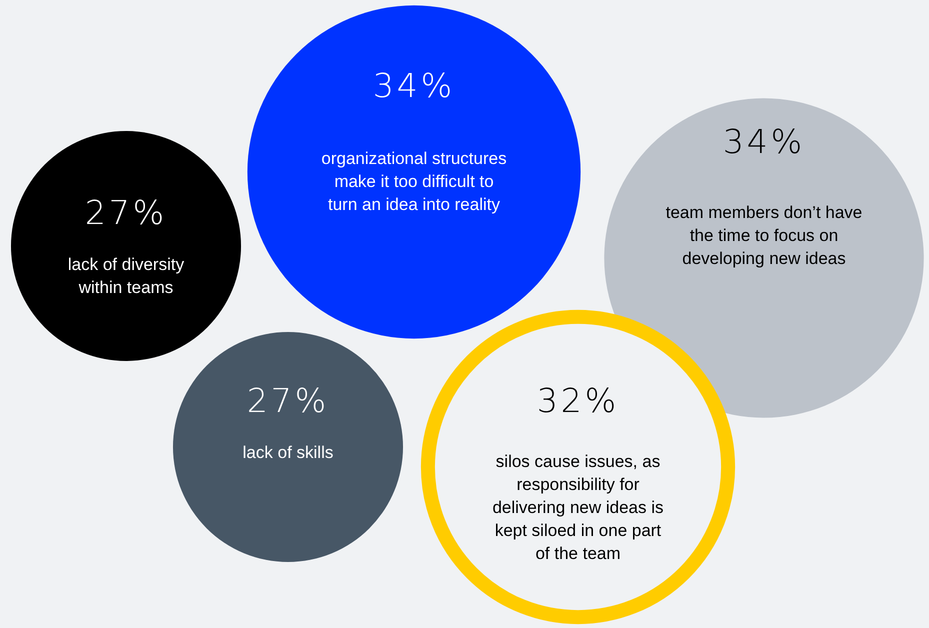  What do you see at coordinates (764, 235) in the screenshot?
I see `category-label: team members don’t have the time to focus on developing new ideas` at bounding box center [764, 235].